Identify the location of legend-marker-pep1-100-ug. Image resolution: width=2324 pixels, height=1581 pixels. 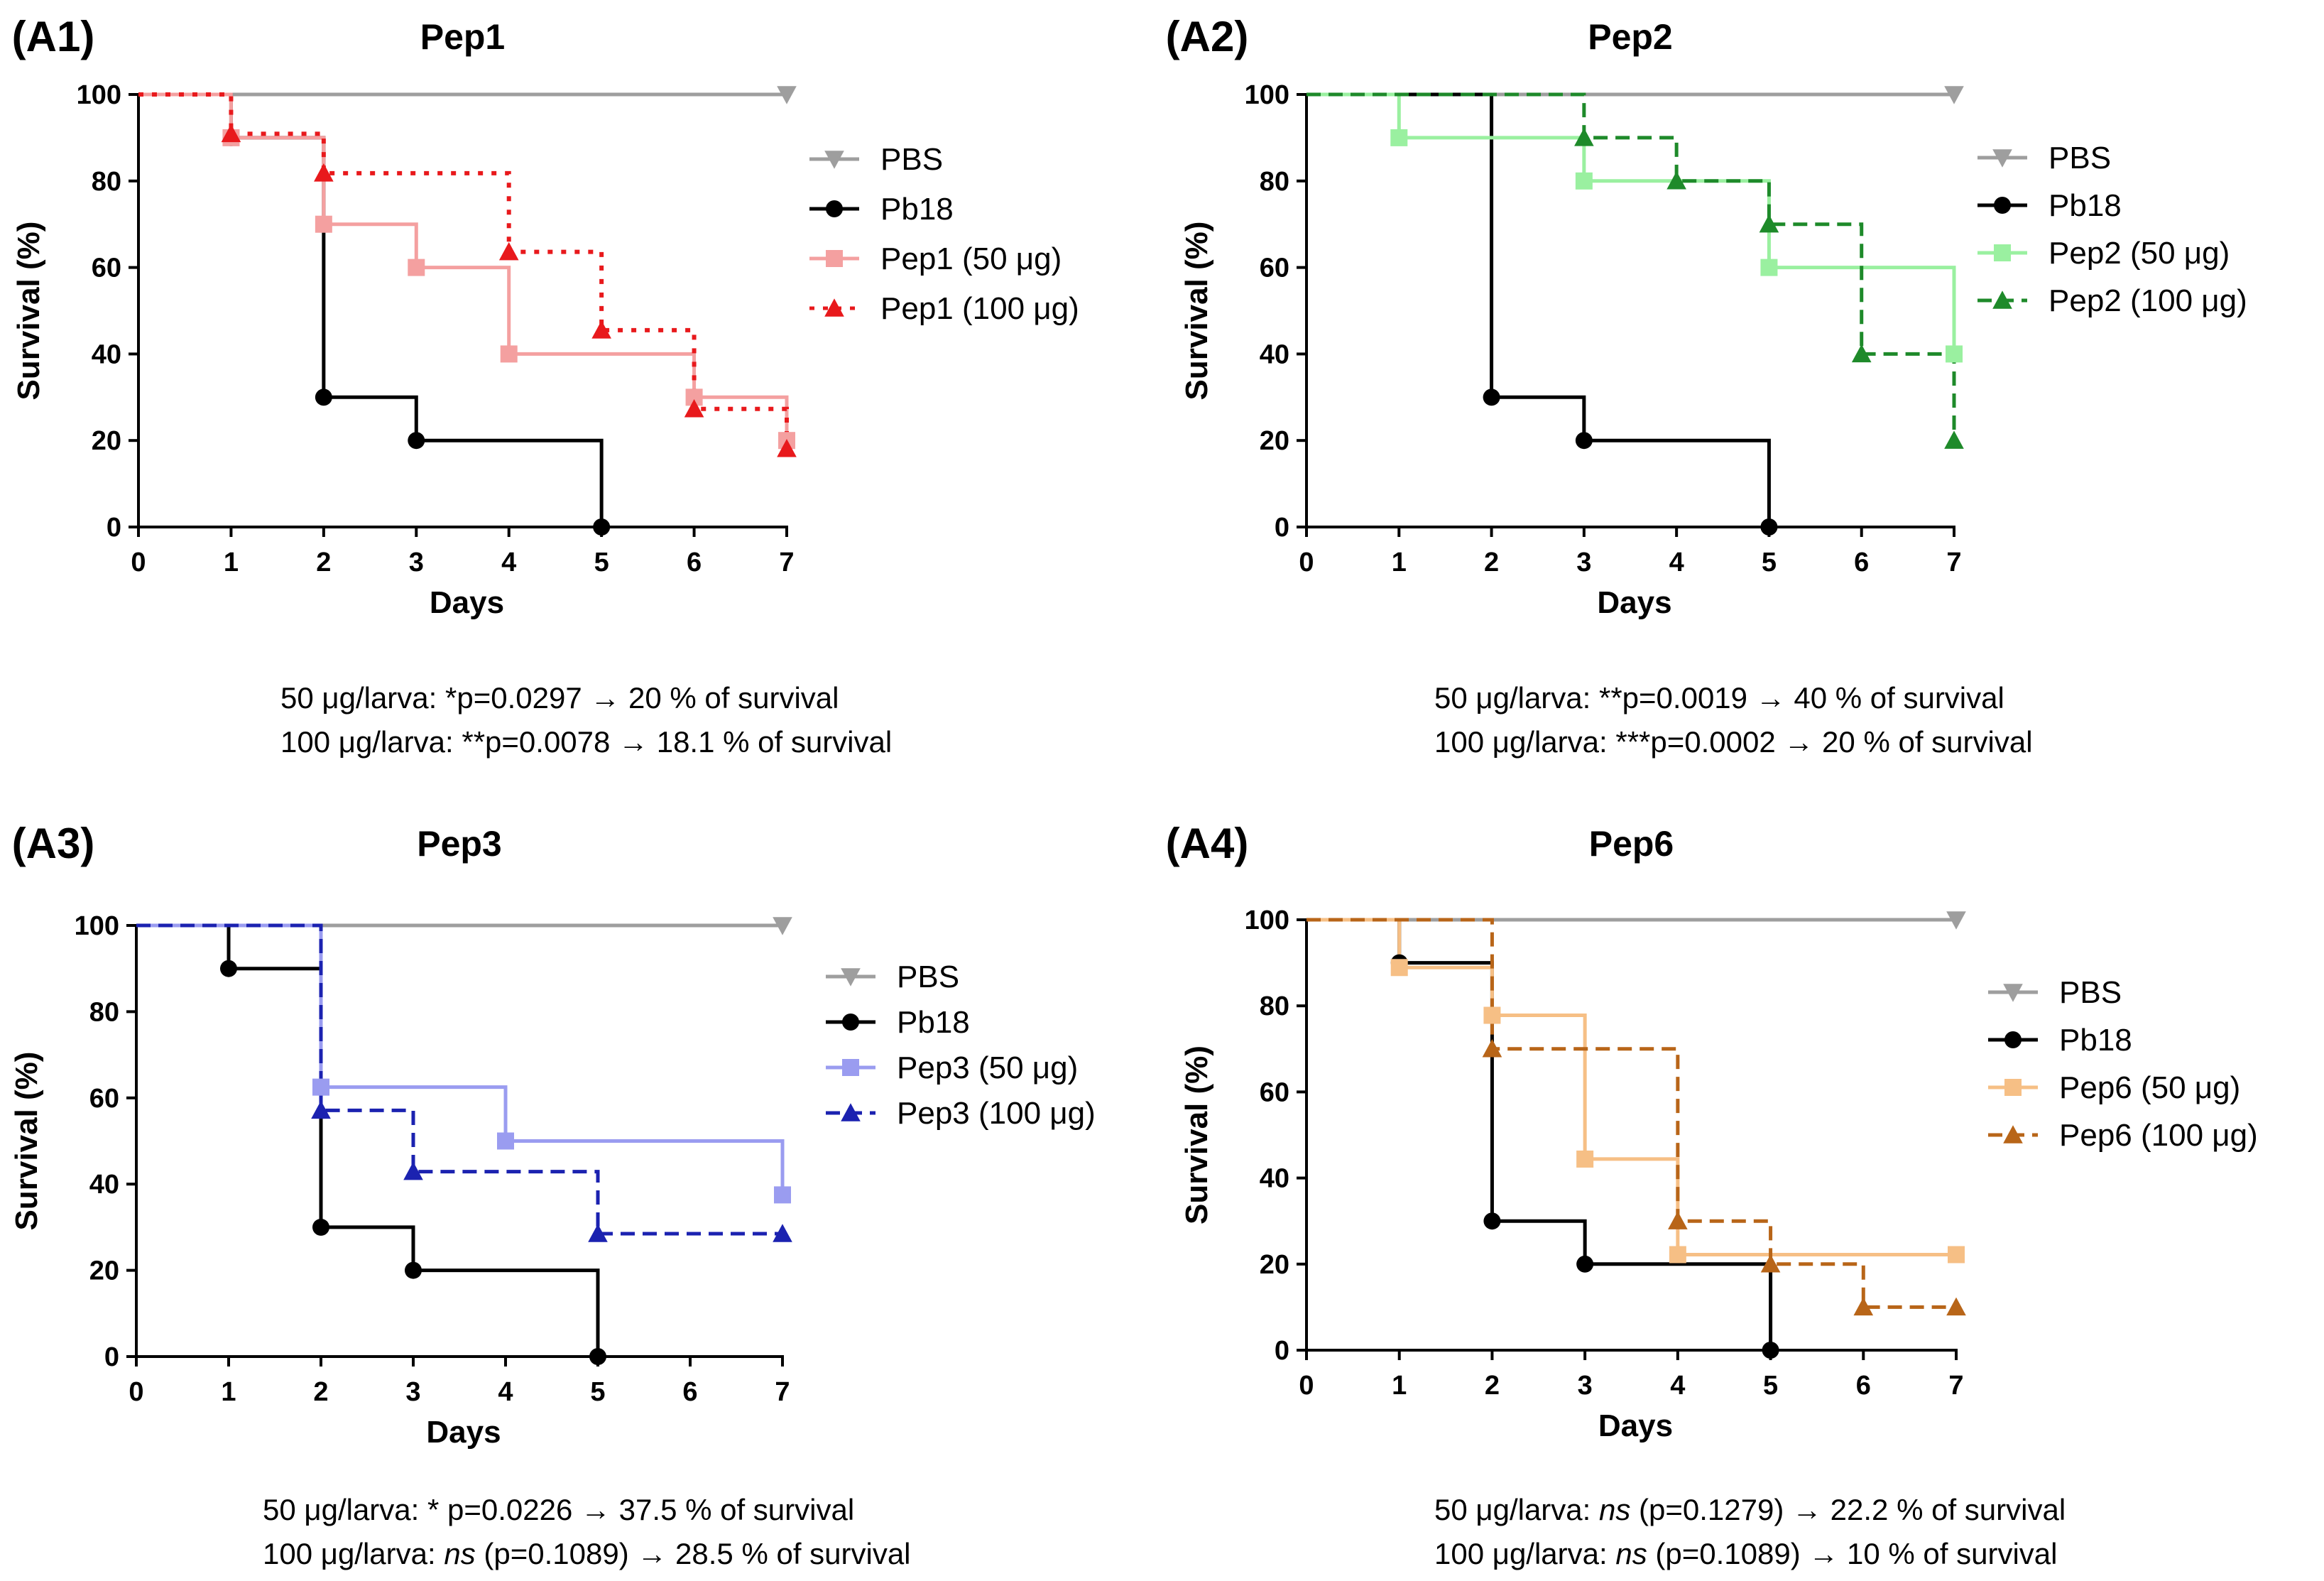
(834, 307).